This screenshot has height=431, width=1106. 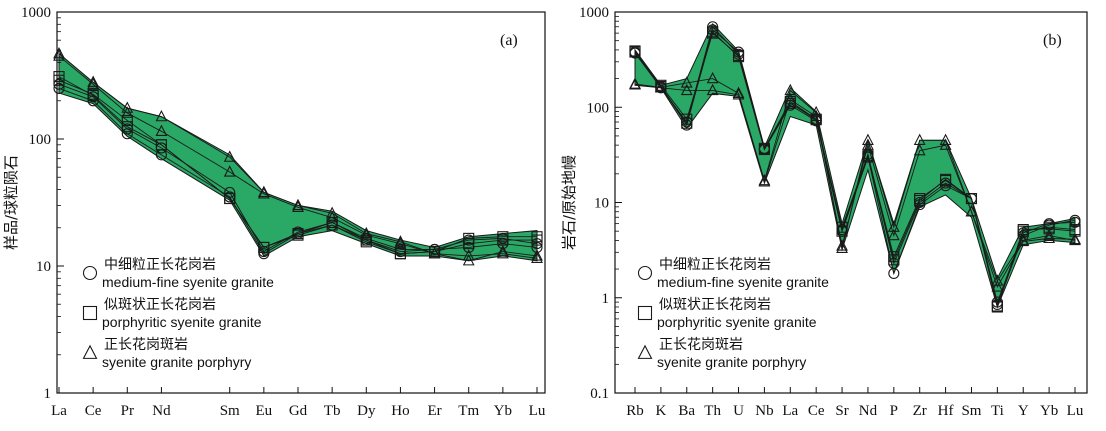 I want to click on y-tick-label: 0.1, so click(x=599, y=394).